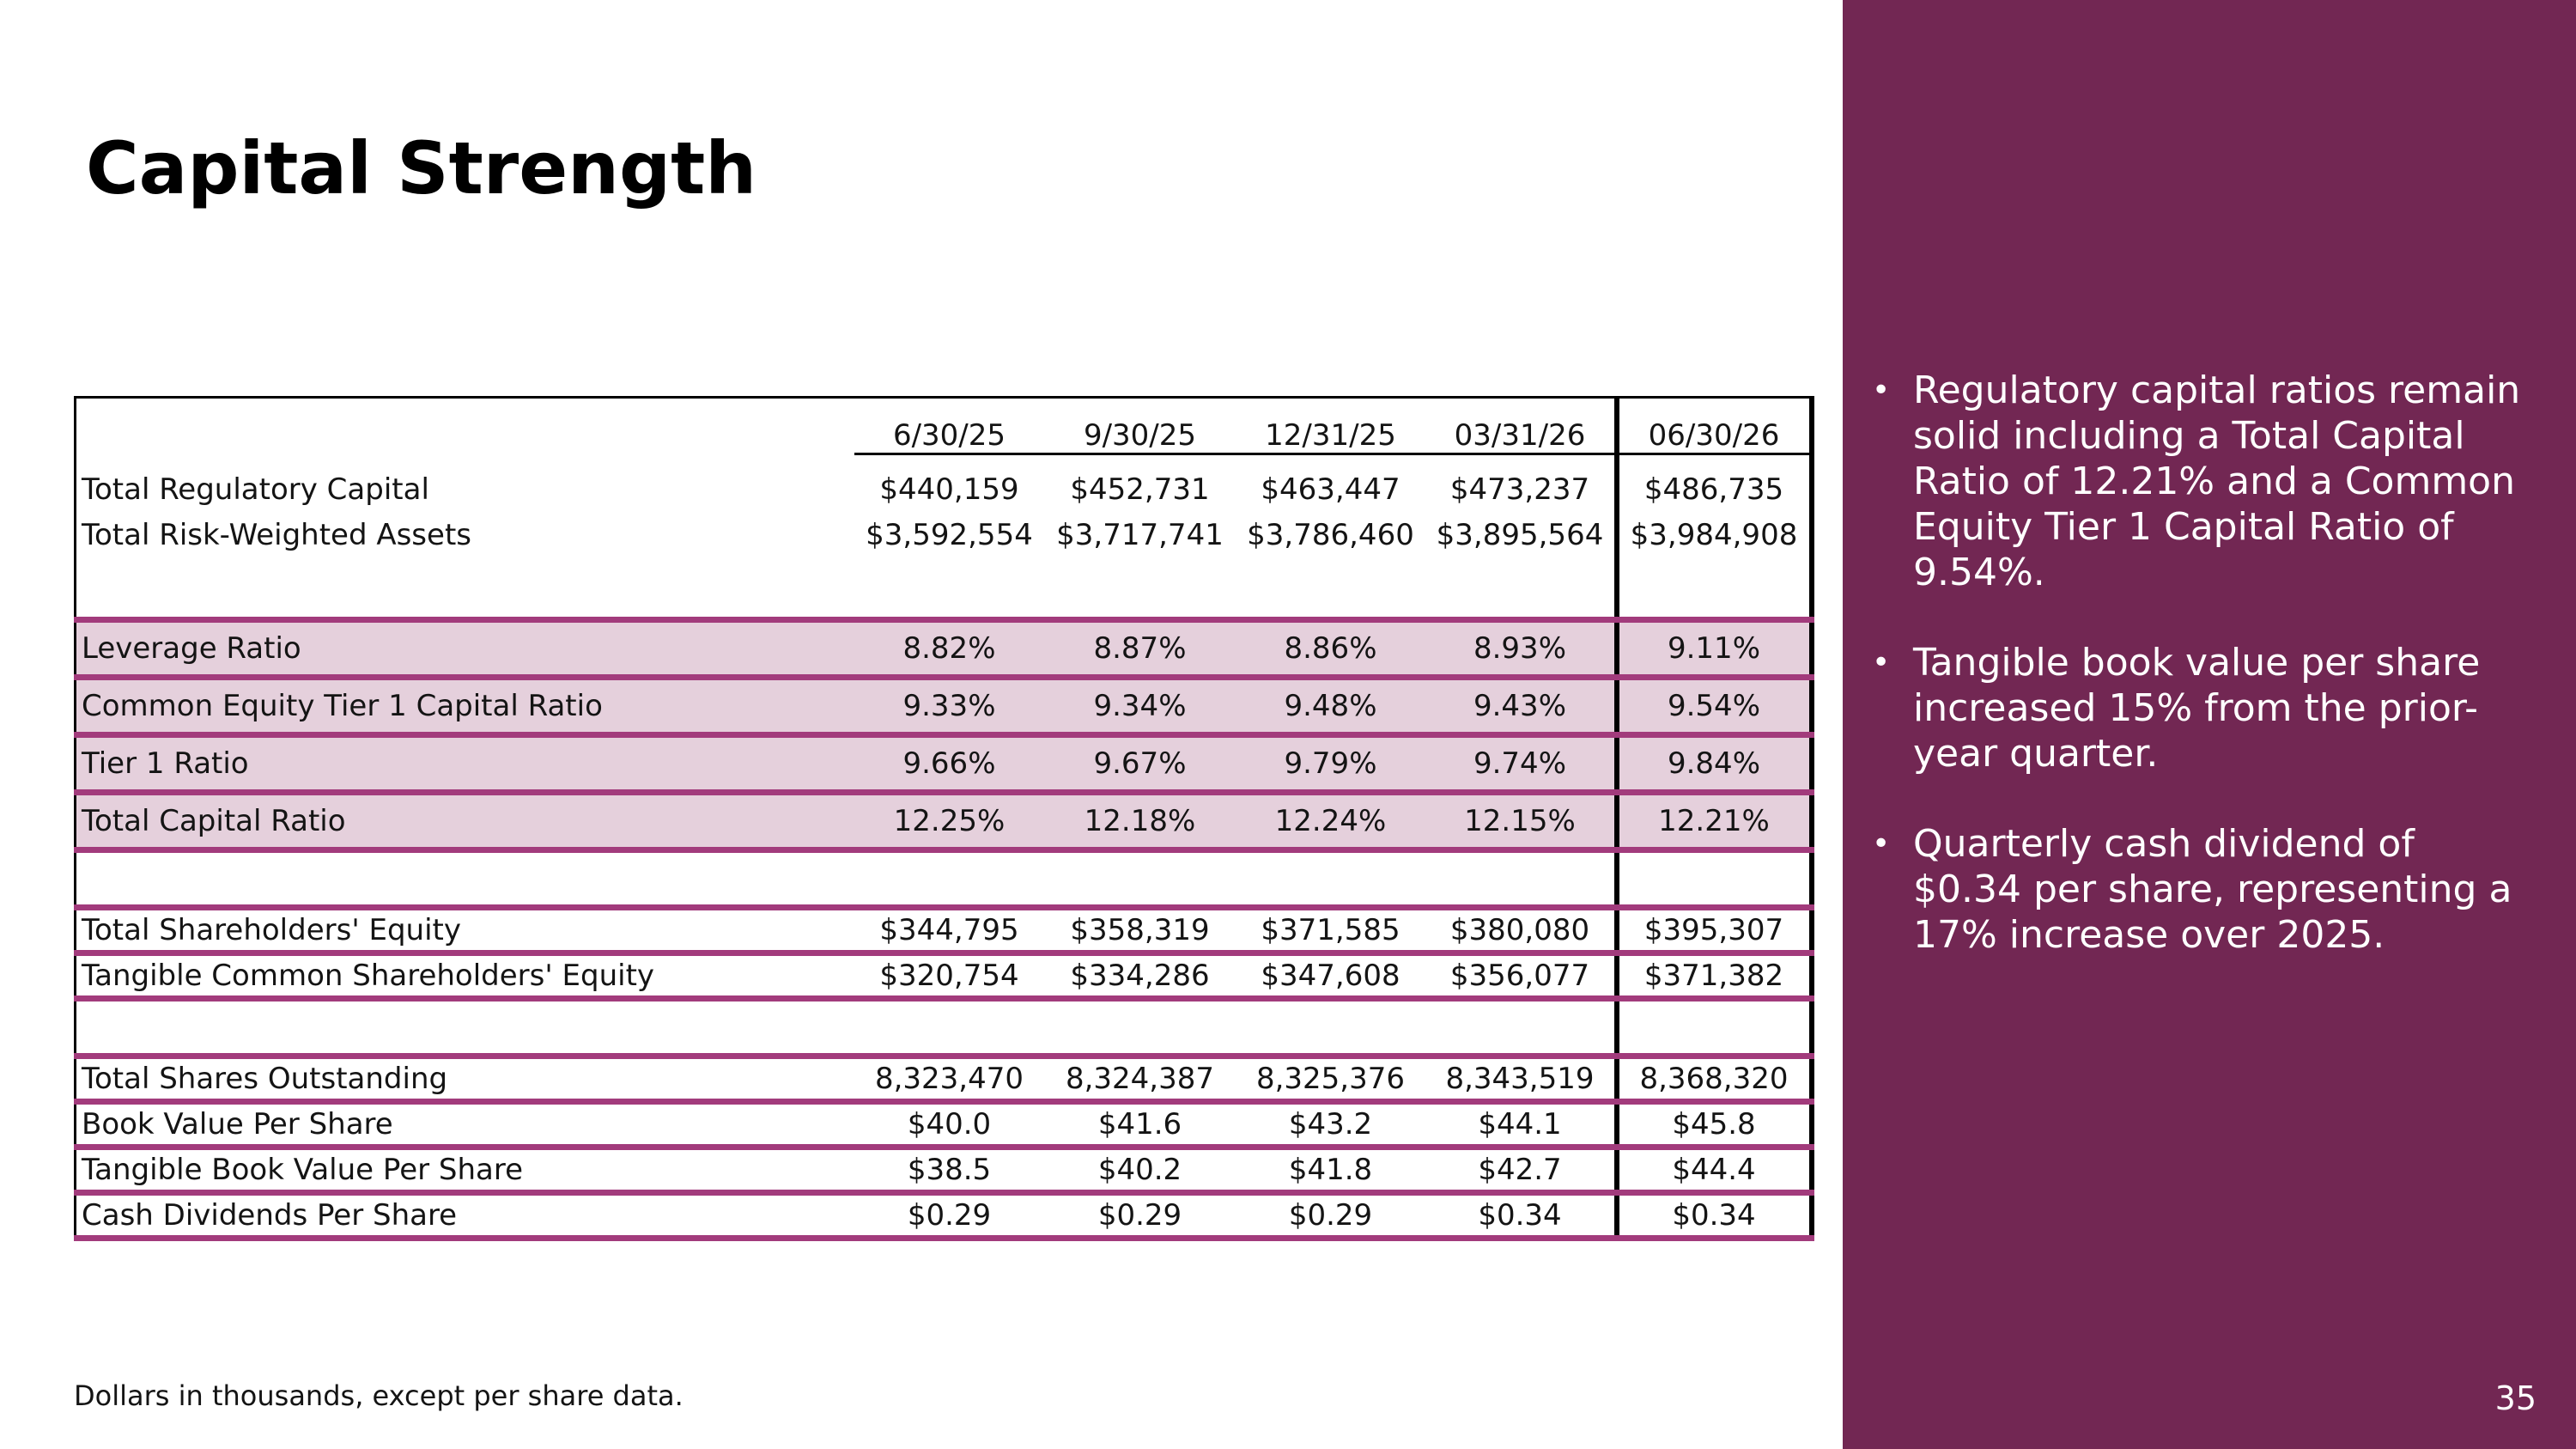  Describe the element at coordinates (255, 490) in the screenshot. I see `row-label: Total Regulatory Capital` at that location.